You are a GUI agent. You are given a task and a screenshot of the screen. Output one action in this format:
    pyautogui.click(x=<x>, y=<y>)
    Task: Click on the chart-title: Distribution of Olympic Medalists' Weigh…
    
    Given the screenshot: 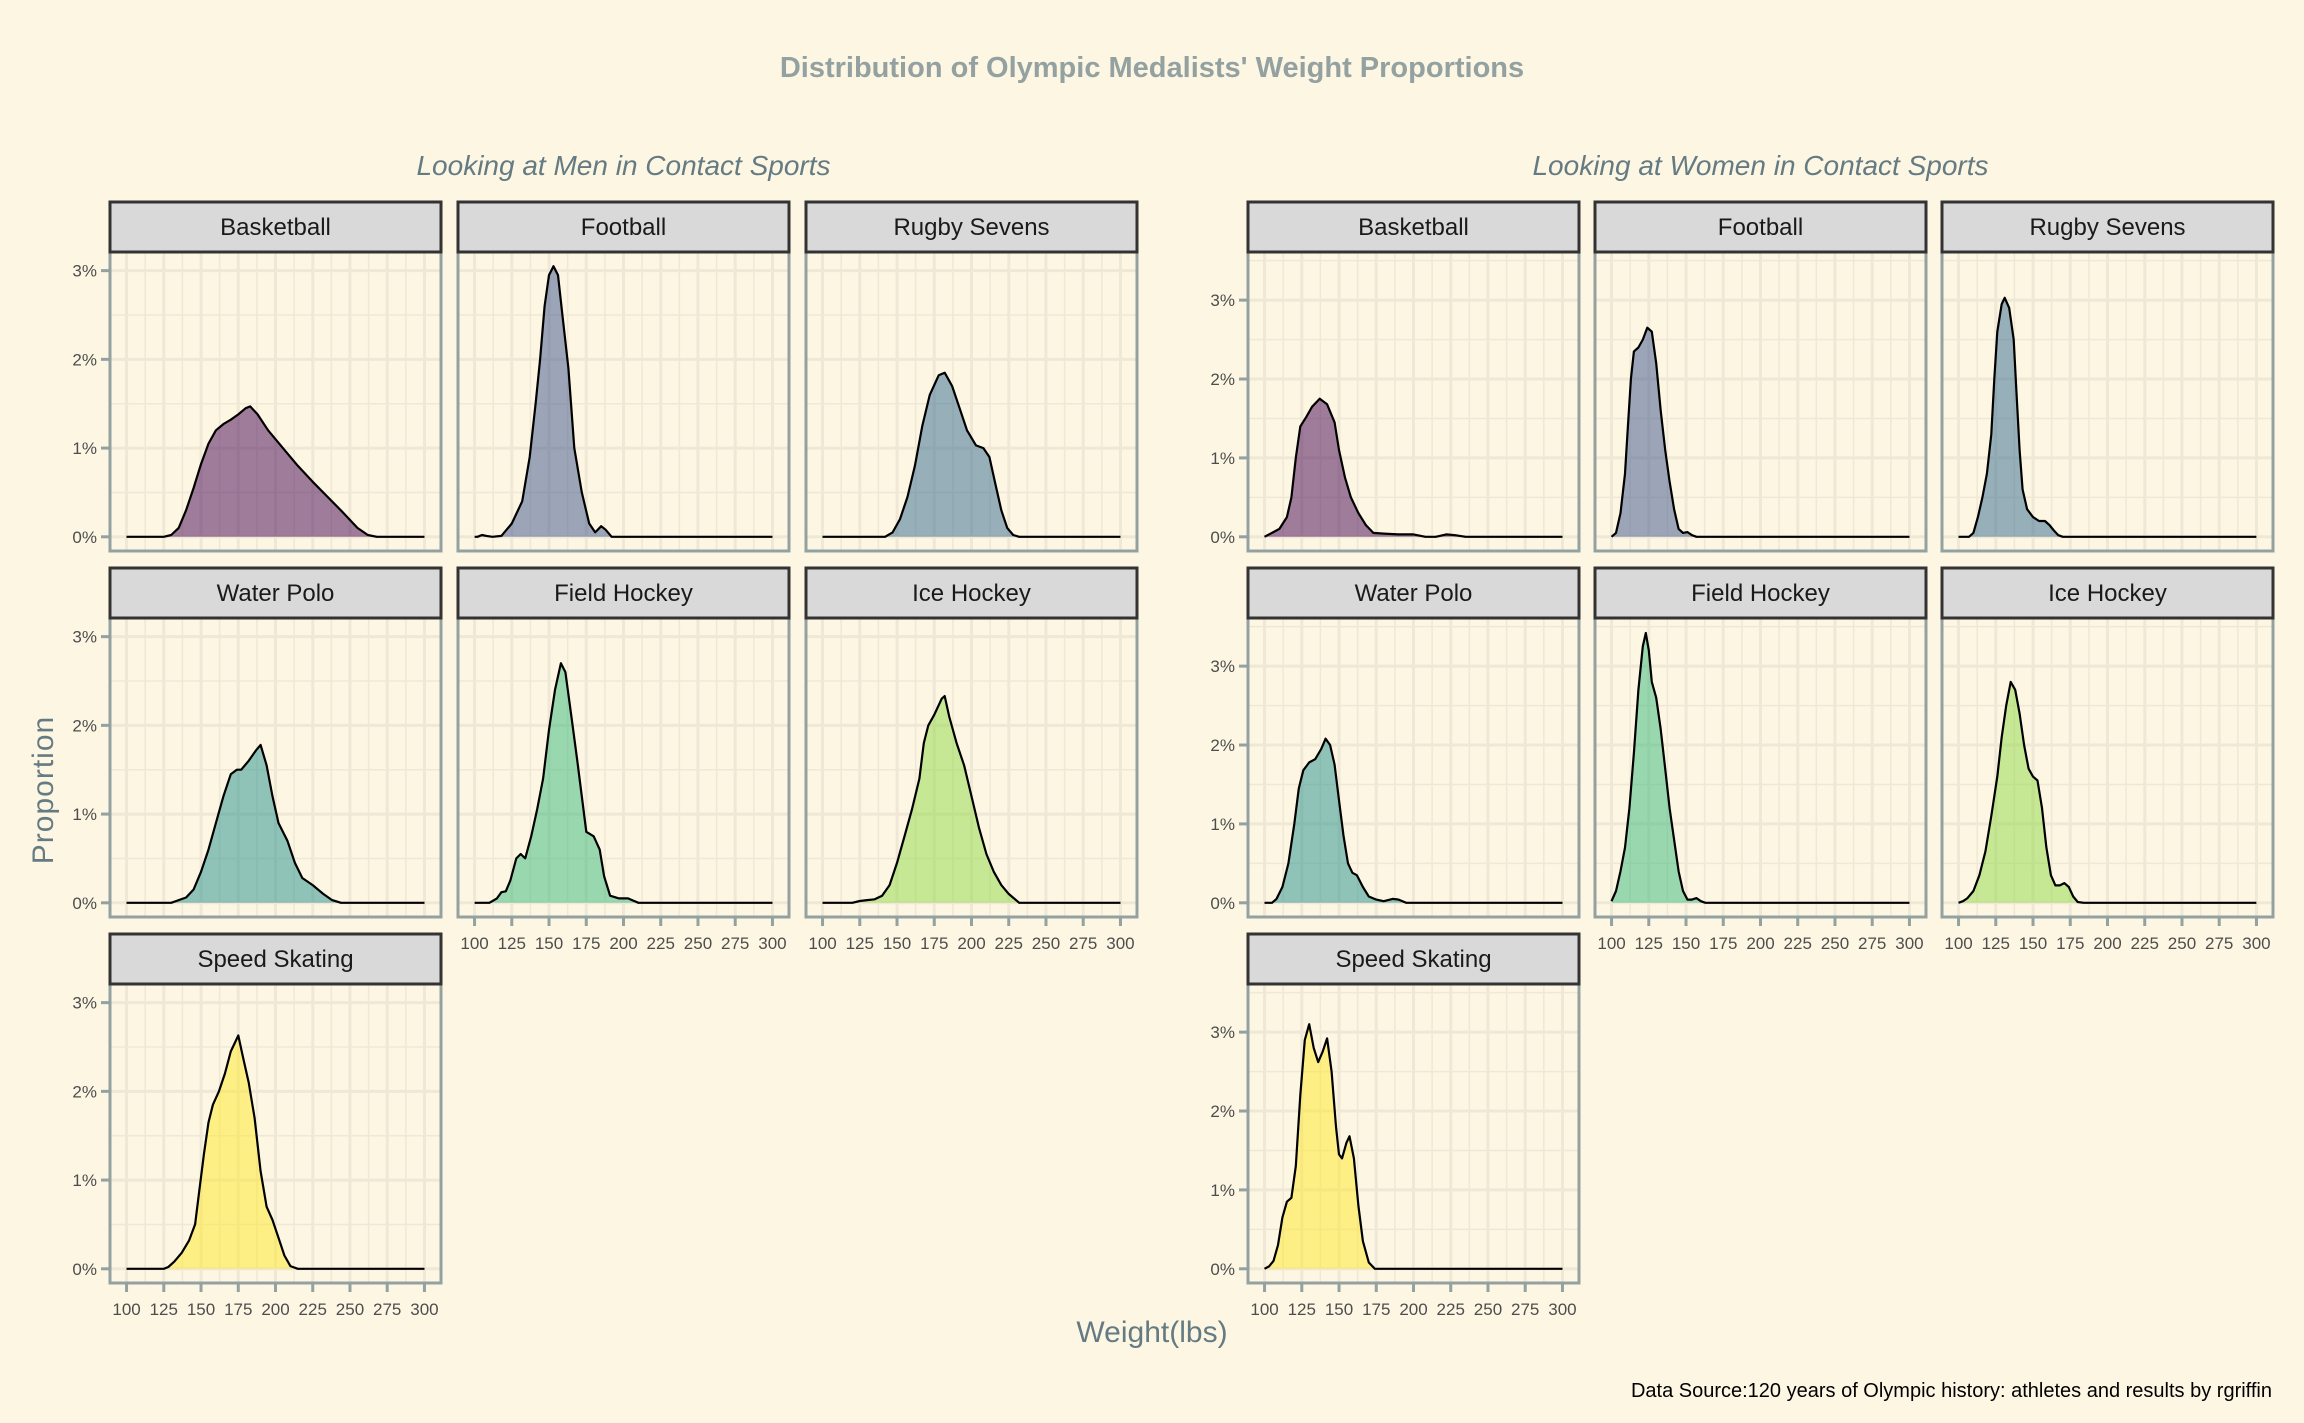 What is the action you would take?
    pyautogui.click(x=1152, y=68)
    